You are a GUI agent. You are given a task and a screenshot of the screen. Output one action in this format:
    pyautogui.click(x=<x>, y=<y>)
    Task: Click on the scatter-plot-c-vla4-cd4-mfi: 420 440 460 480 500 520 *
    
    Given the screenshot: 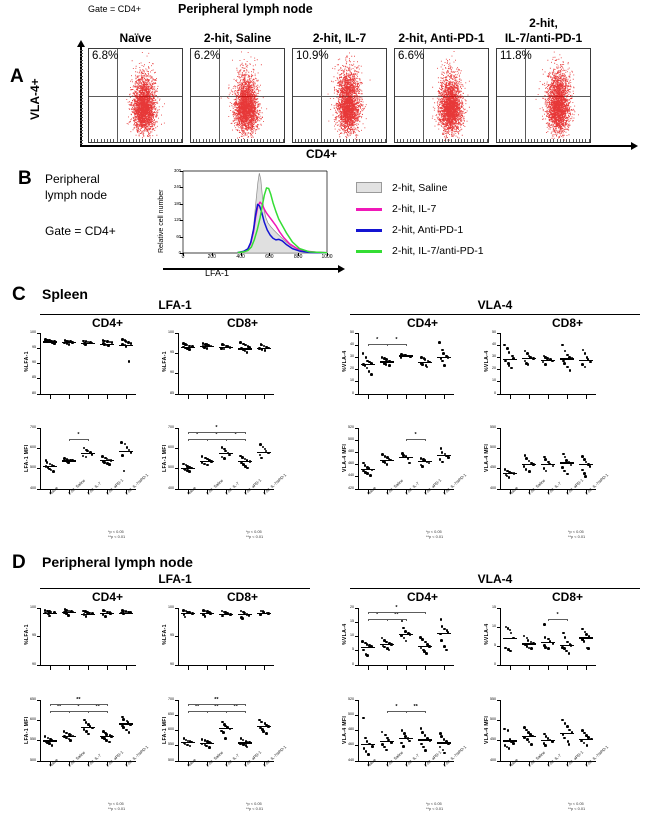 What is the action you would take?
    pyautogui.click(x=401, y=460)
    